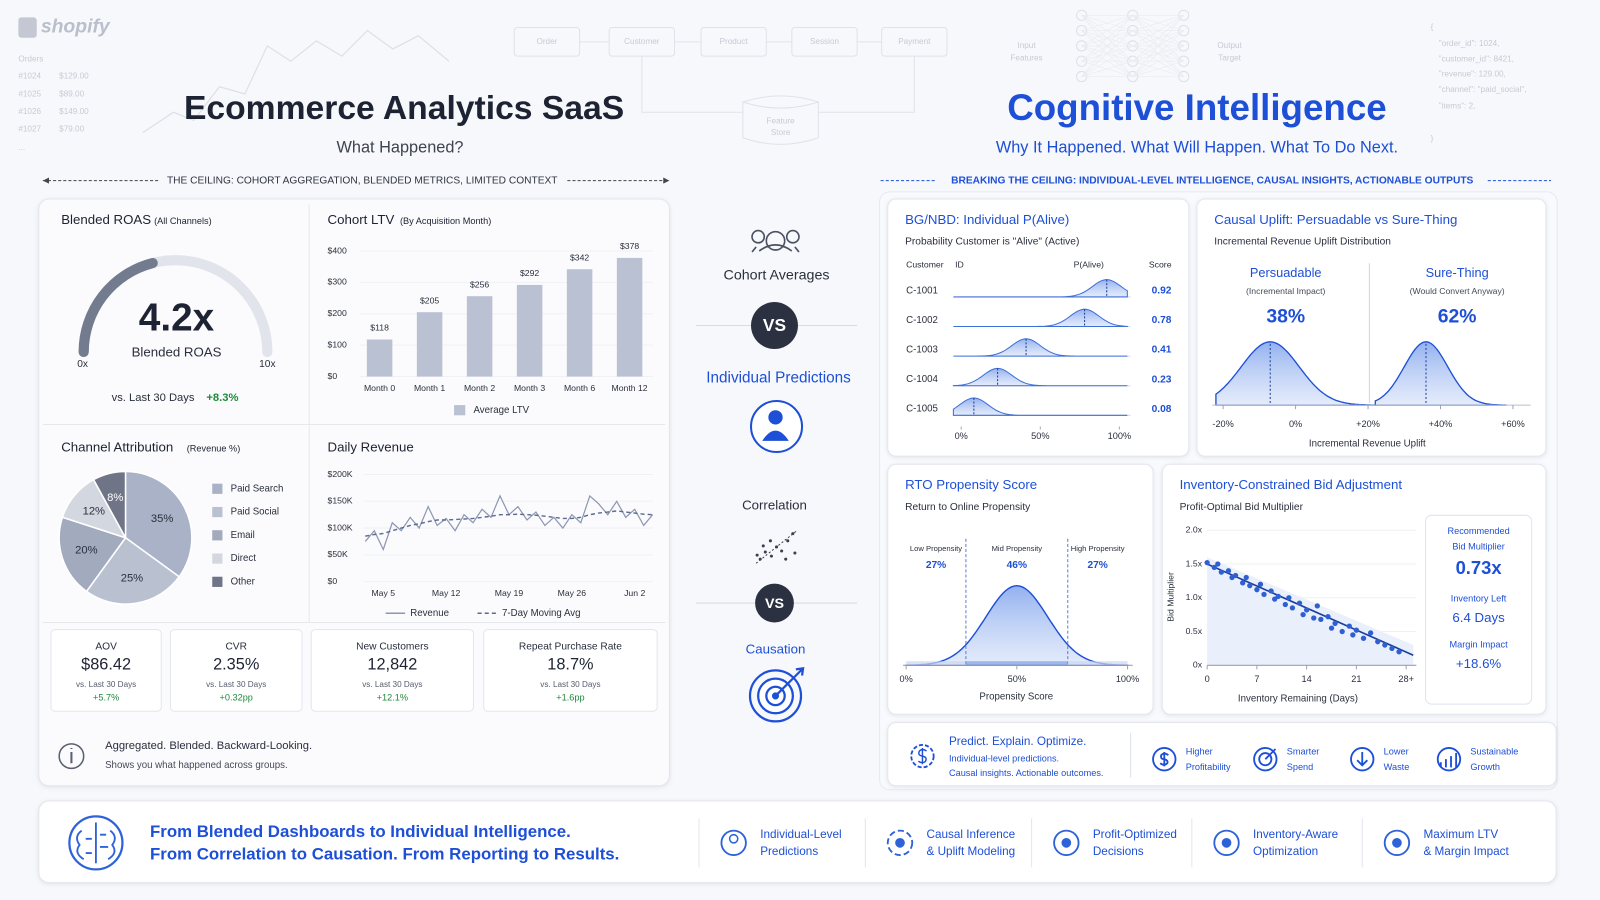 The image size is (1600, 900). Describe the element at coordinates (579, 257) in the screenshot. I see `data-label: $342` at that location.